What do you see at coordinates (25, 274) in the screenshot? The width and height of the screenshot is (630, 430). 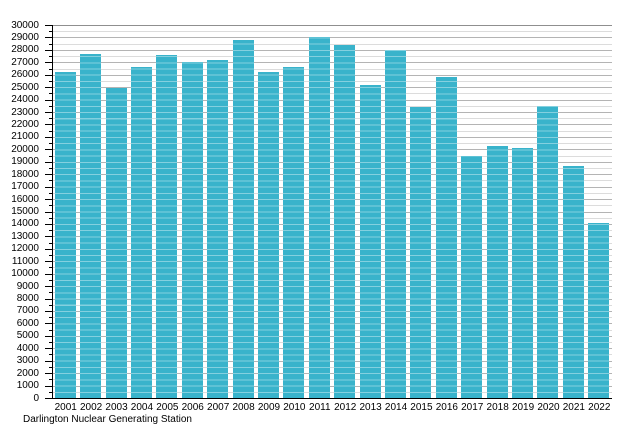 I see `y-tick-label: 10000` at bounding box center [25, 274].